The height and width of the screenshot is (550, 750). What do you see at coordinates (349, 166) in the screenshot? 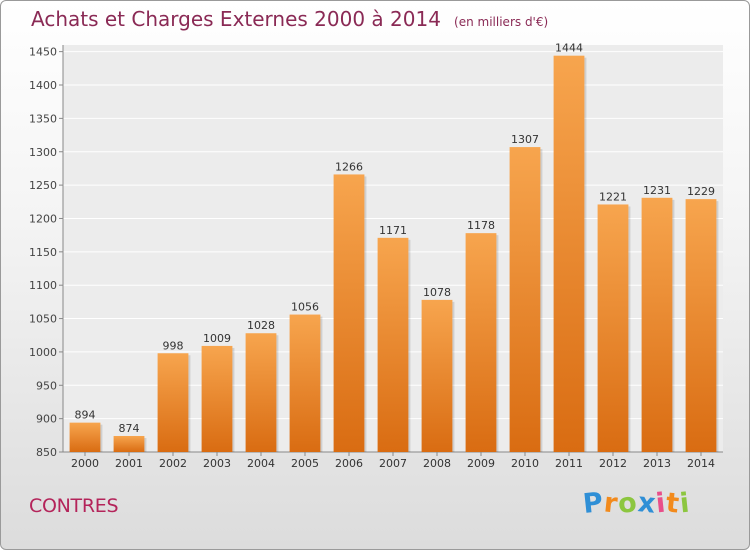
I see `data-label: 1266` at bounding box center [349, 166].